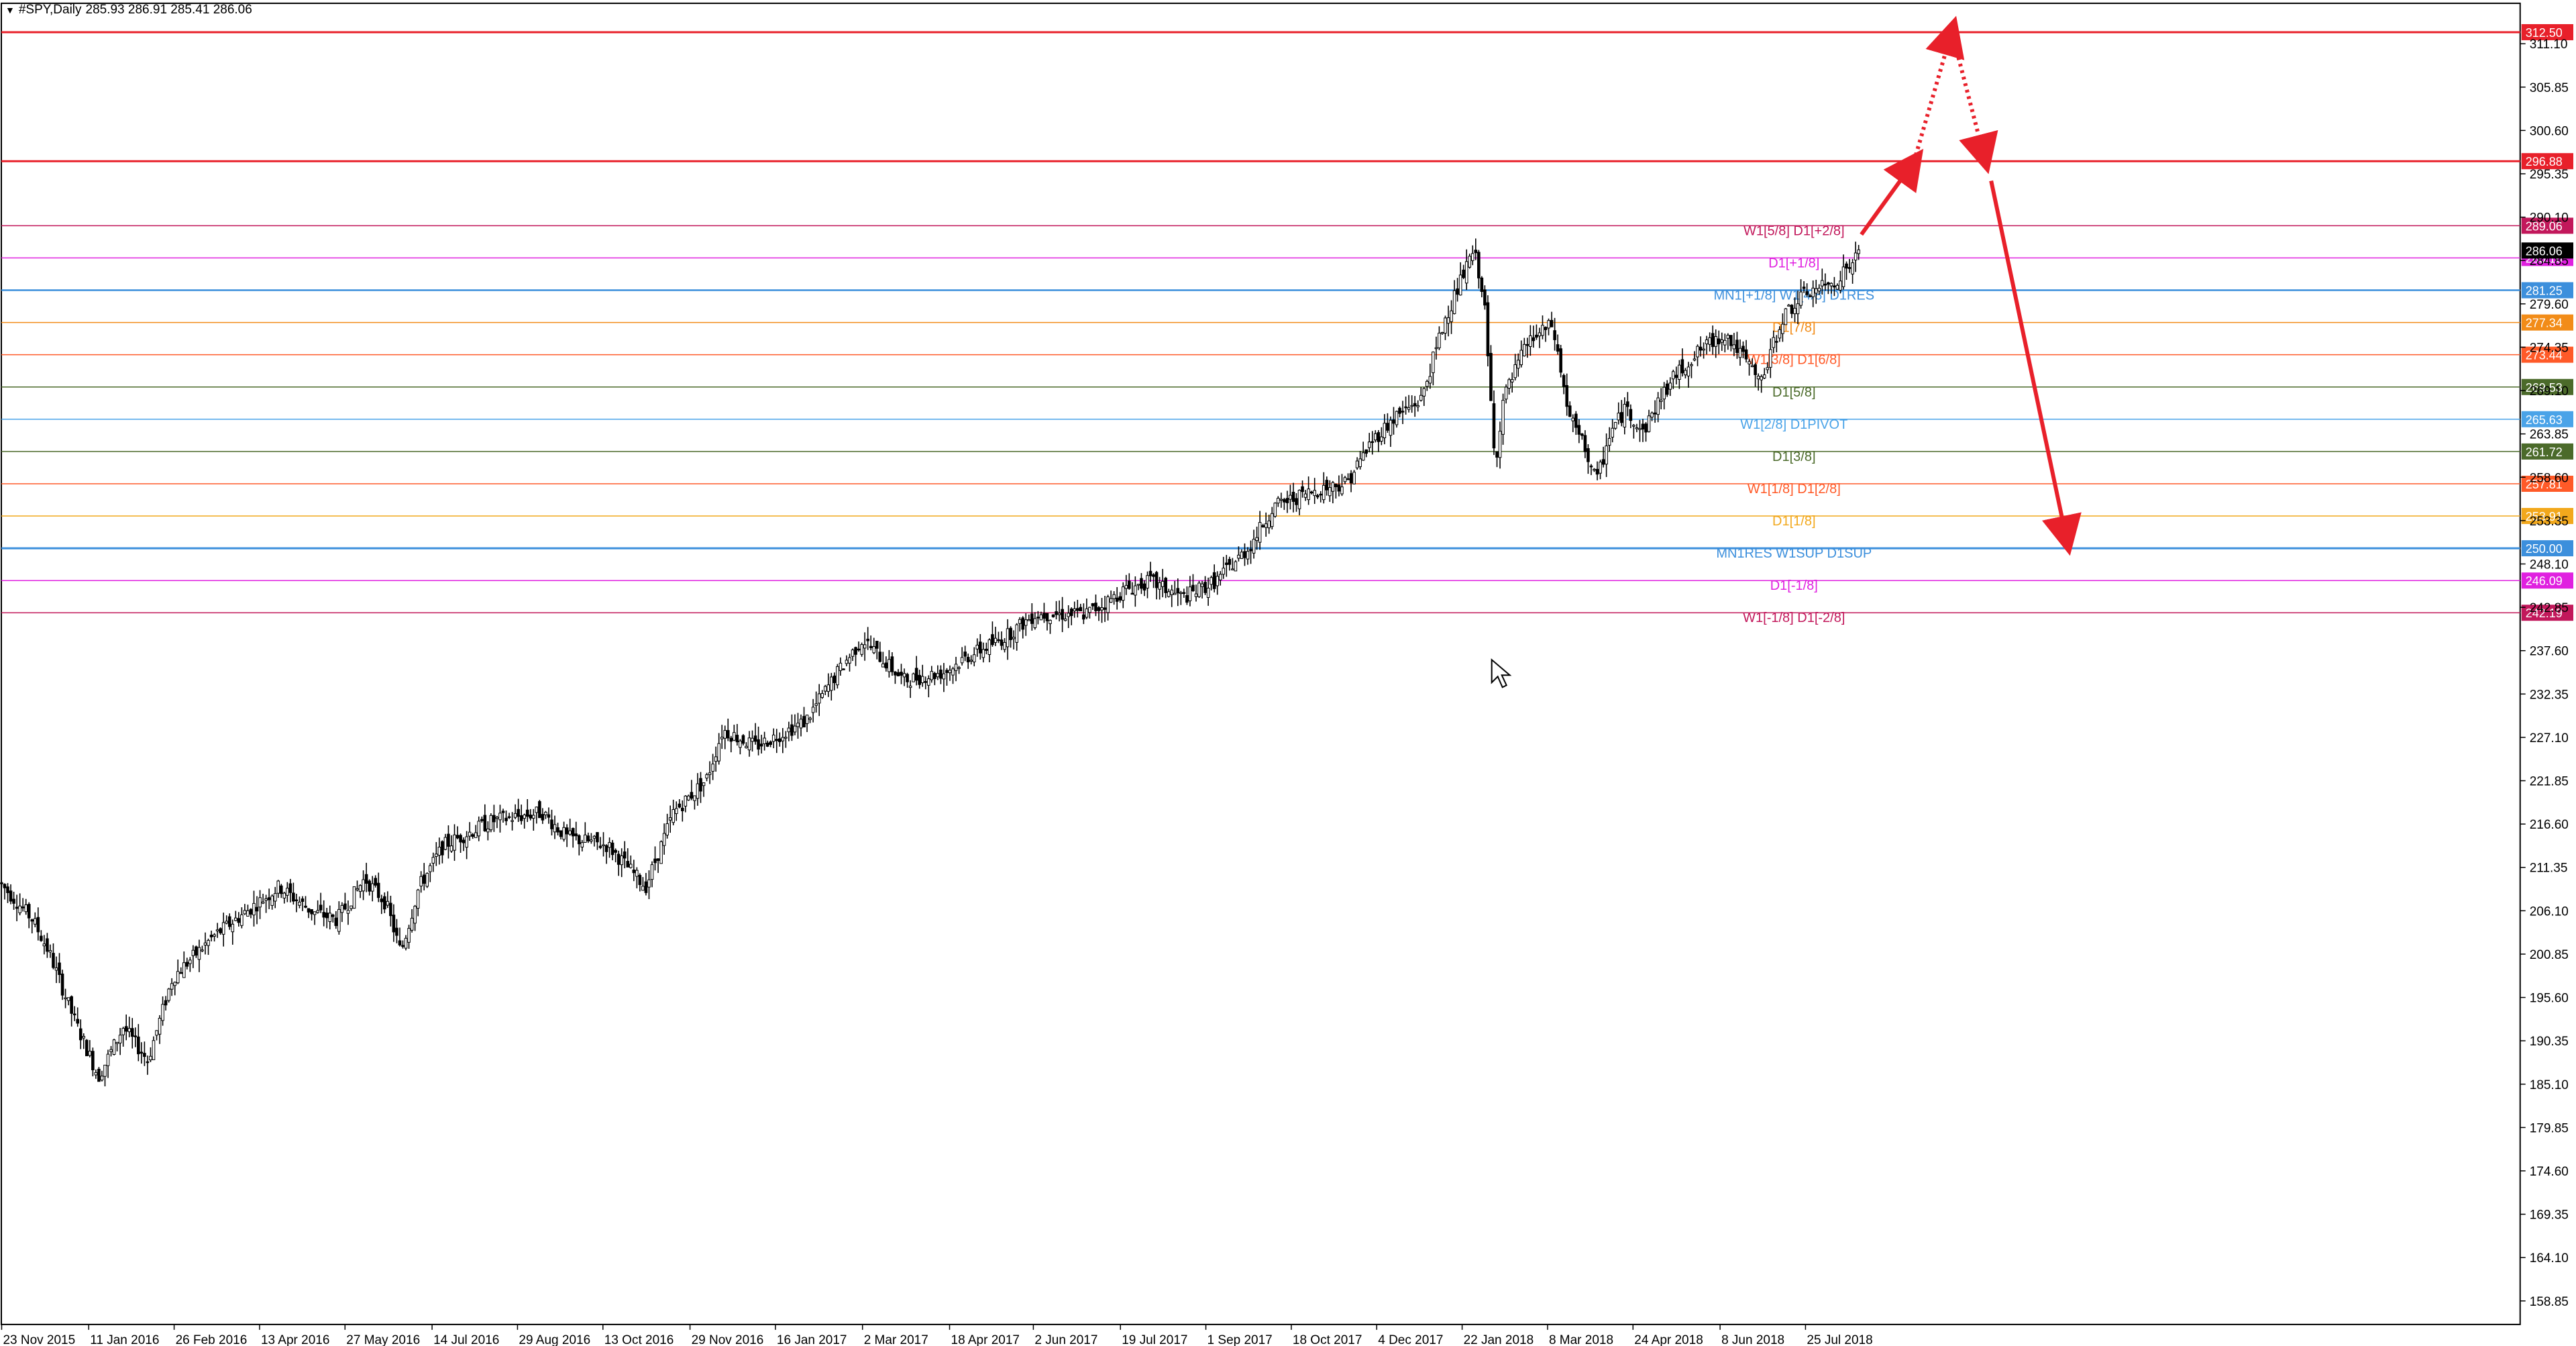 This screenshot has height=1346, width=2576. What do you see at coordinates (1410, 1339) in the screenshot?
I see `x-tick-label: 4 Dec 2017` at bounding box center [1410, 1339].